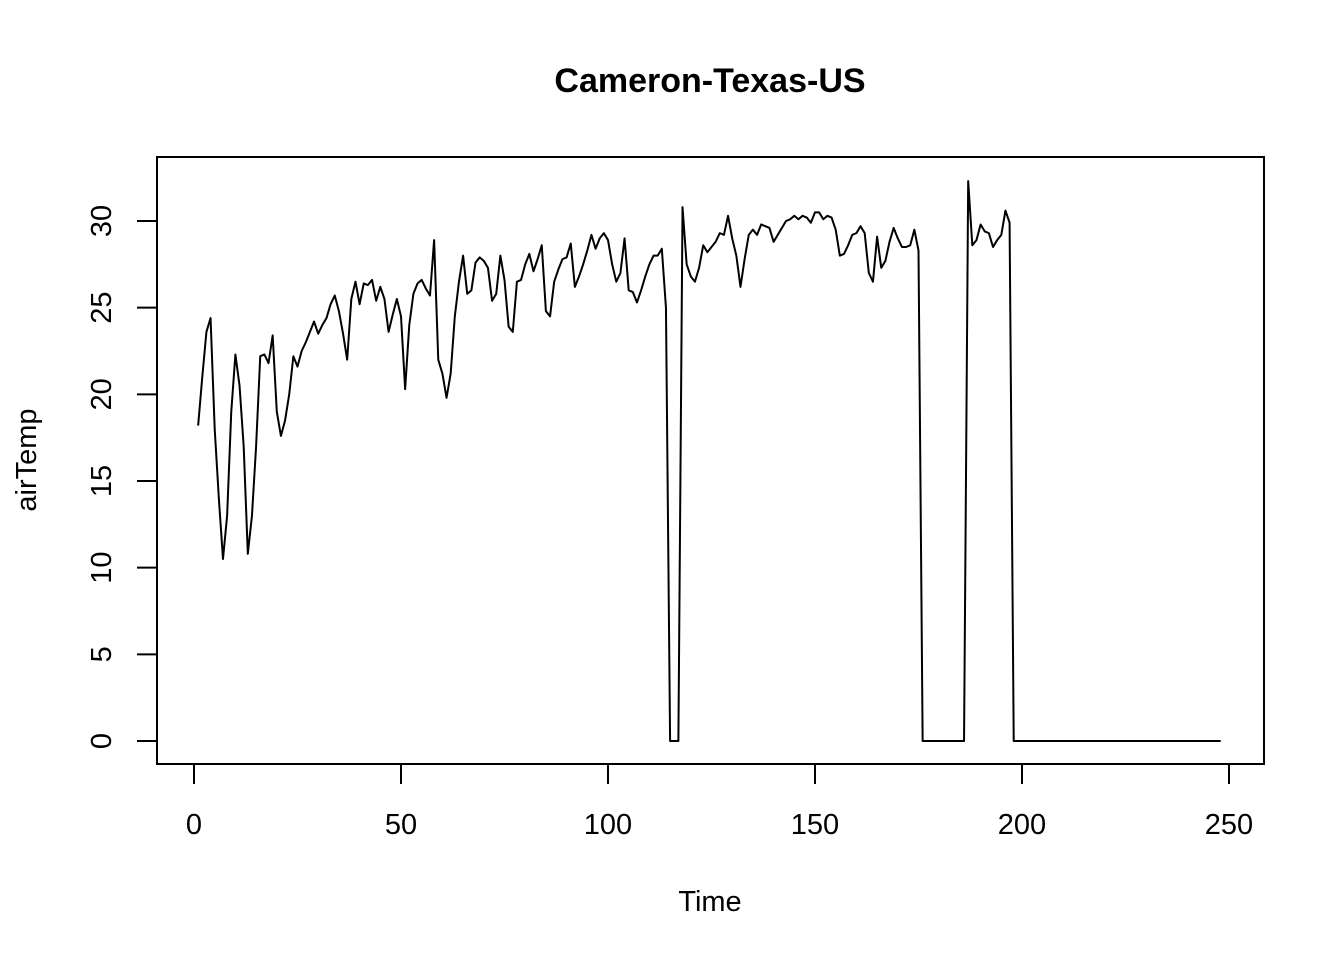 This screenshot has width=1344, height=960. I want to click on x-tick-label: 100, so click(608, 825).